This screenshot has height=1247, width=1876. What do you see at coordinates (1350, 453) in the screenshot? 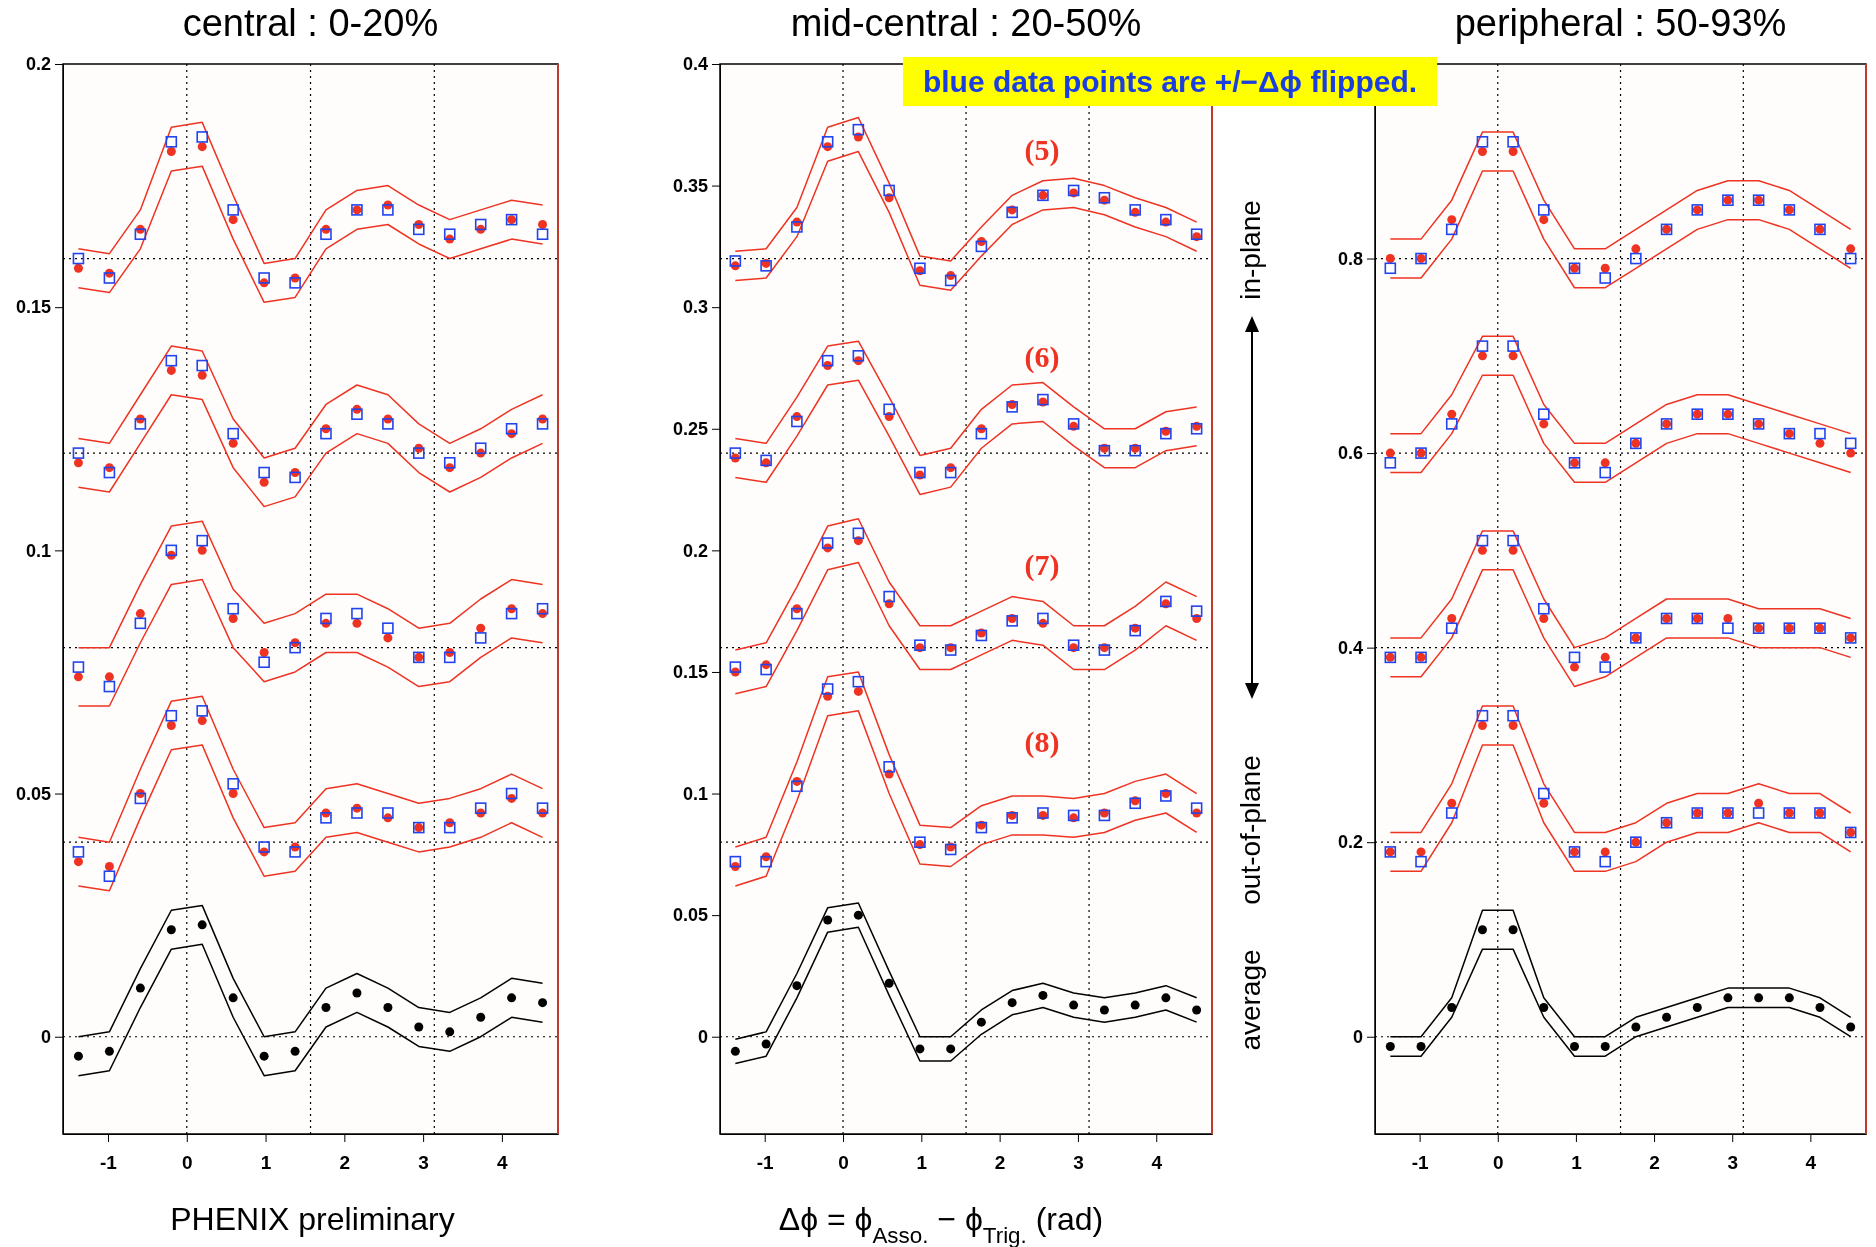
I see `y-tick-label: 0.6` at bounding box center [1350, 453].